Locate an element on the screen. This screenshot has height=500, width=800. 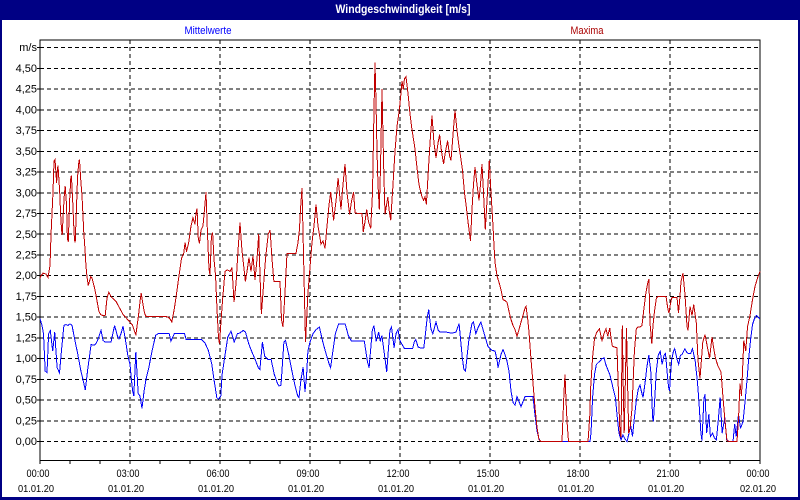
svg-text: 15:00 is located at coordinates (488, 474).